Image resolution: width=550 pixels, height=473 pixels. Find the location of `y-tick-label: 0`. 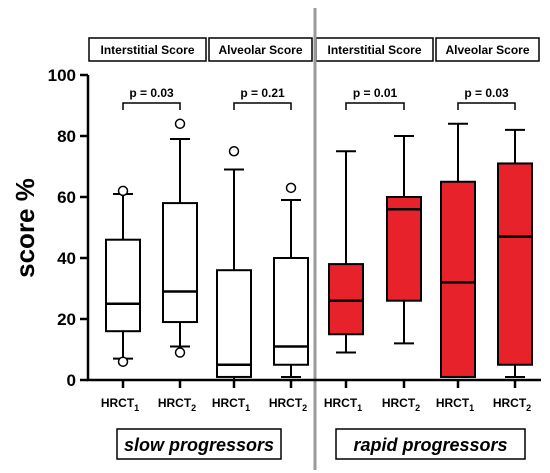

y-tick-label: 0 is located at coordinates (71, 380).